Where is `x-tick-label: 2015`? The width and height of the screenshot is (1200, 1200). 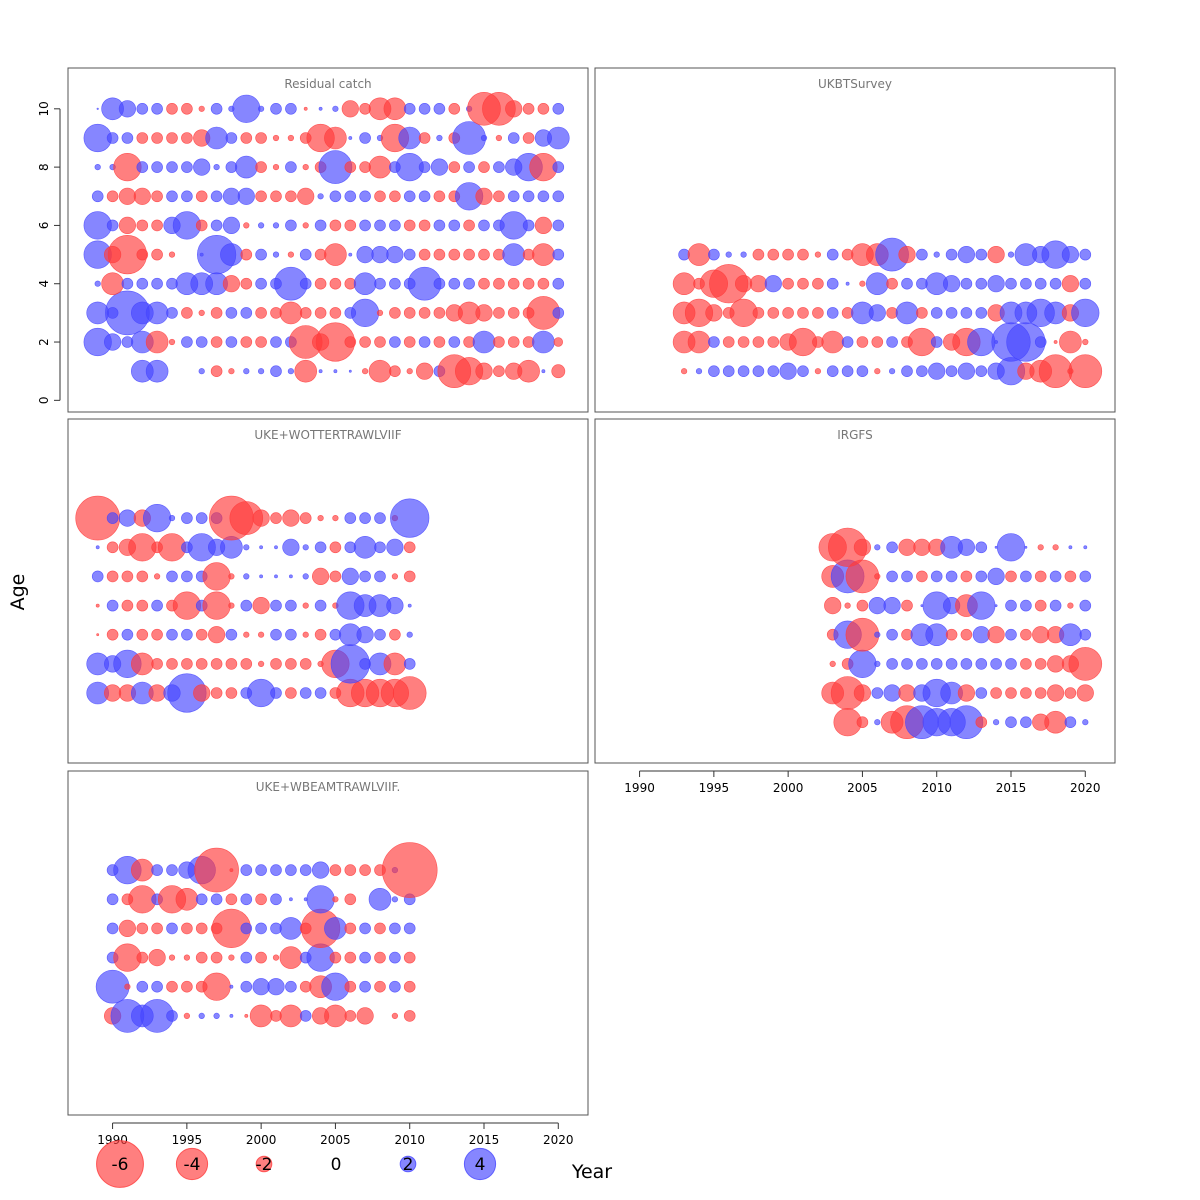
x-tick-label: 2015 is located at coordinates (1011, 788).